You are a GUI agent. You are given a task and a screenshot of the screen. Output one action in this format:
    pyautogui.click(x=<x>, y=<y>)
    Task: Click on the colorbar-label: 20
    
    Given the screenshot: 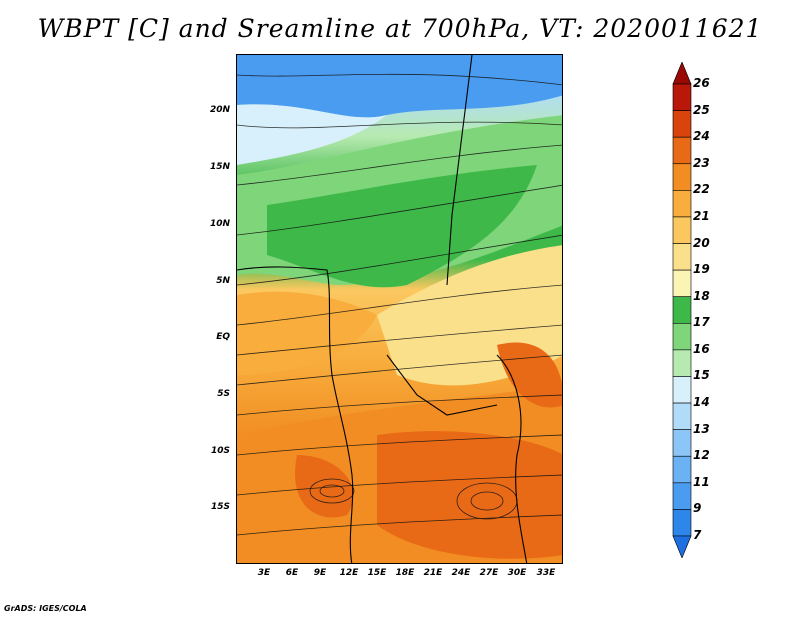 What is the action you would take?
    pyautogui.click(x=701, y=242)
    